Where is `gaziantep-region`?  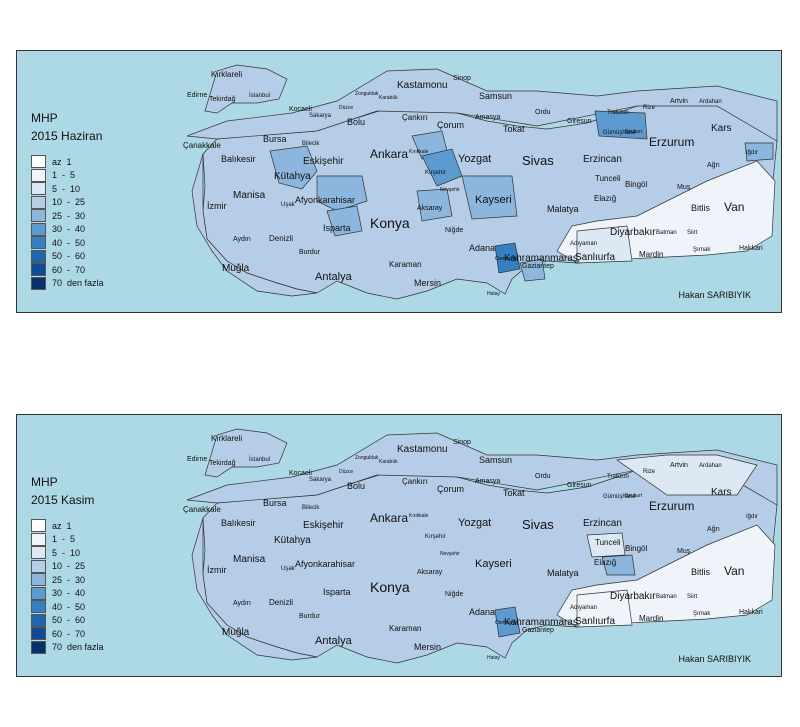 gaziantep-region is located at coordinates (532, 270).